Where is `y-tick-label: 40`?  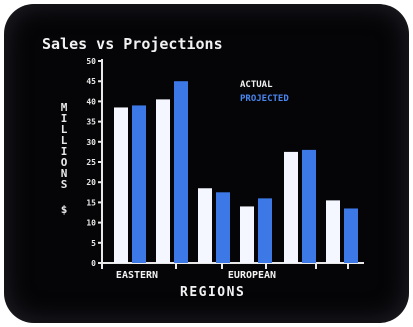
y-tick-label: 40 is located at coordinates (91, 101).